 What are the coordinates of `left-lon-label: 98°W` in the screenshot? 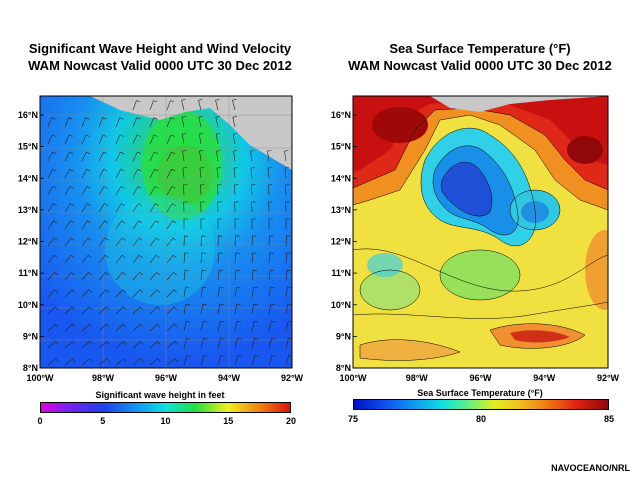 It's located at (103, 378).